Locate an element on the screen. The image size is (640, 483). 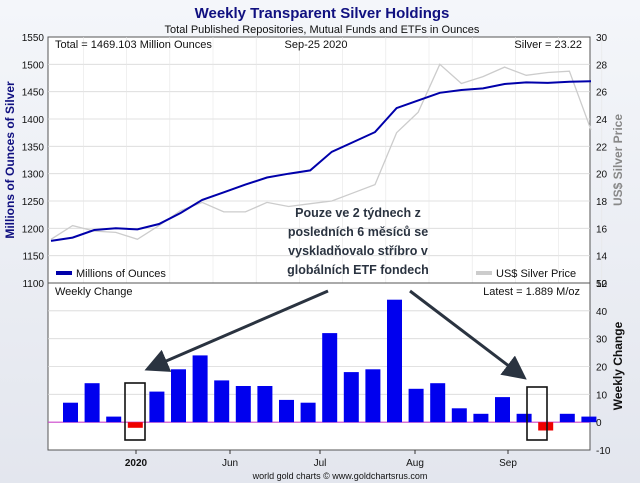
upper-right-tick-label: 22 is located at coordinates (602, 147).